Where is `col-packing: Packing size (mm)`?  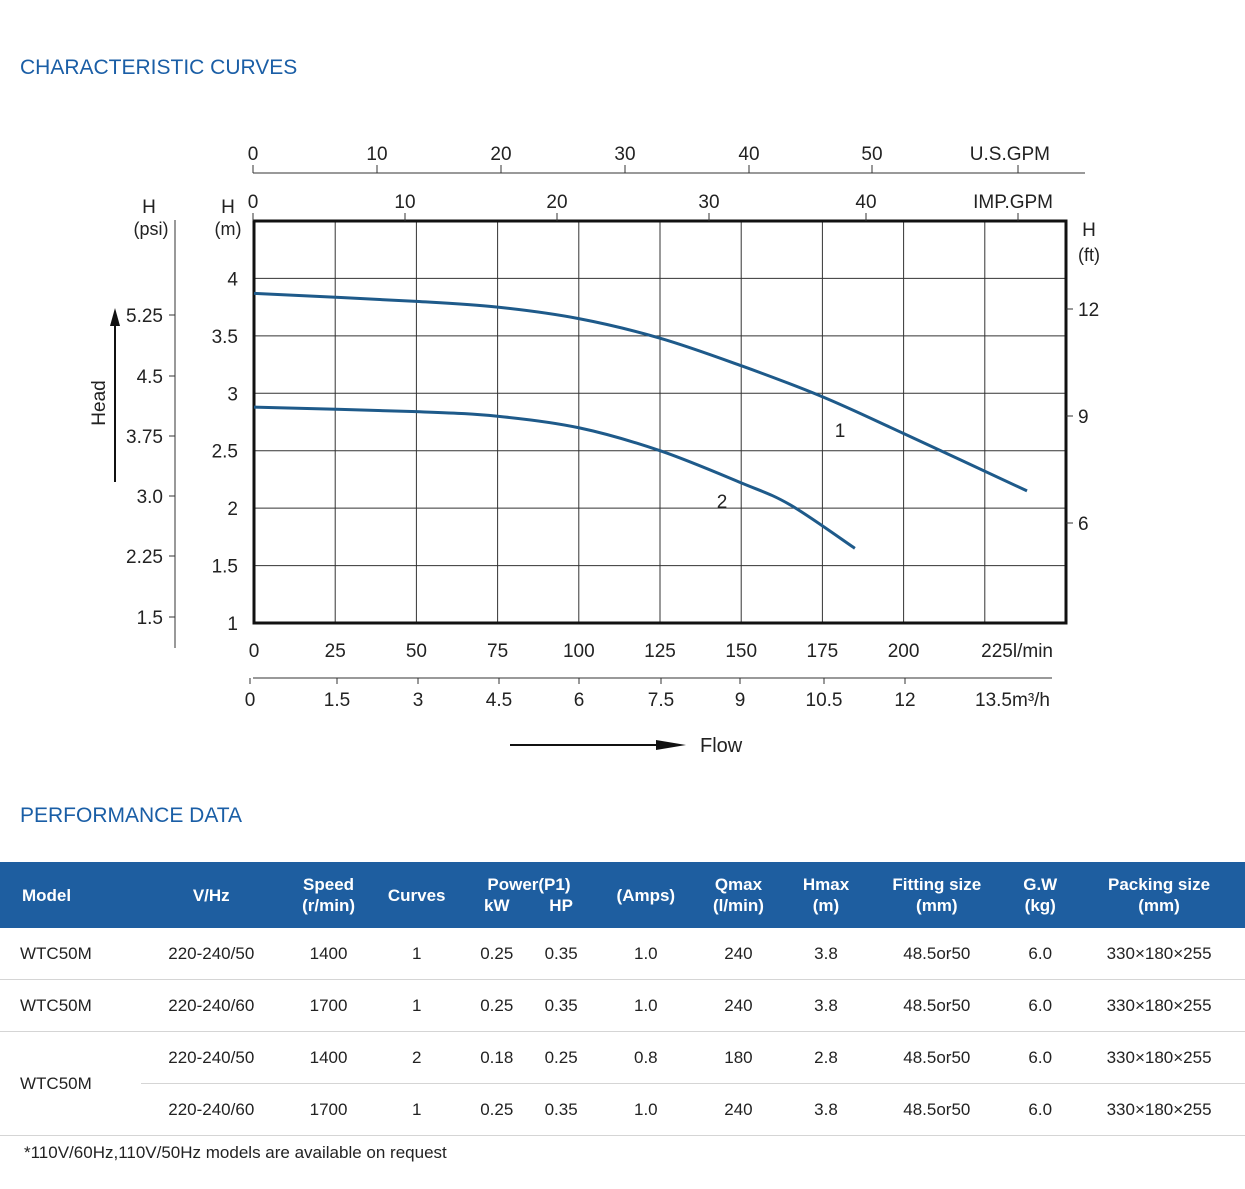
col-packing: Packing size (mm) is located at coordinates (1159, 895).